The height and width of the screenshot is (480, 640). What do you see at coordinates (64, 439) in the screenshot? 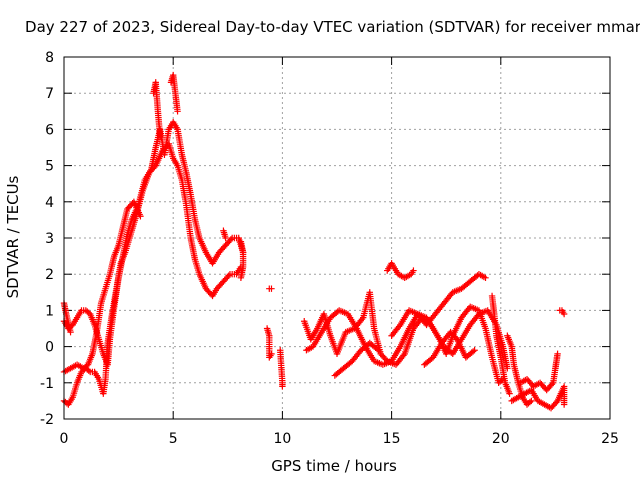
I see `x-tick-label: 0` at bounding box center [64, 439].